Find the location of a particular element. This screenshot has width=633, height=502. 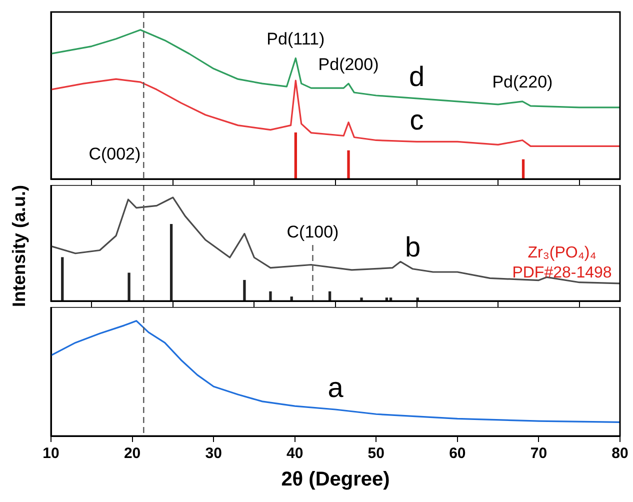

series-label: b is located at coordinates (412, 247).